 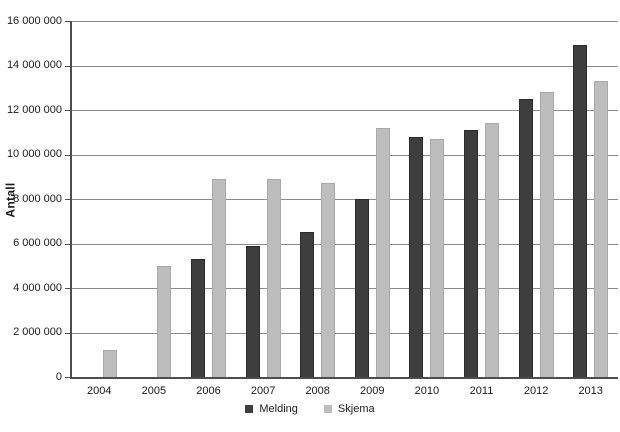 I want to click on x-axis-tick-label: 2012, so click(x=536, y=391).